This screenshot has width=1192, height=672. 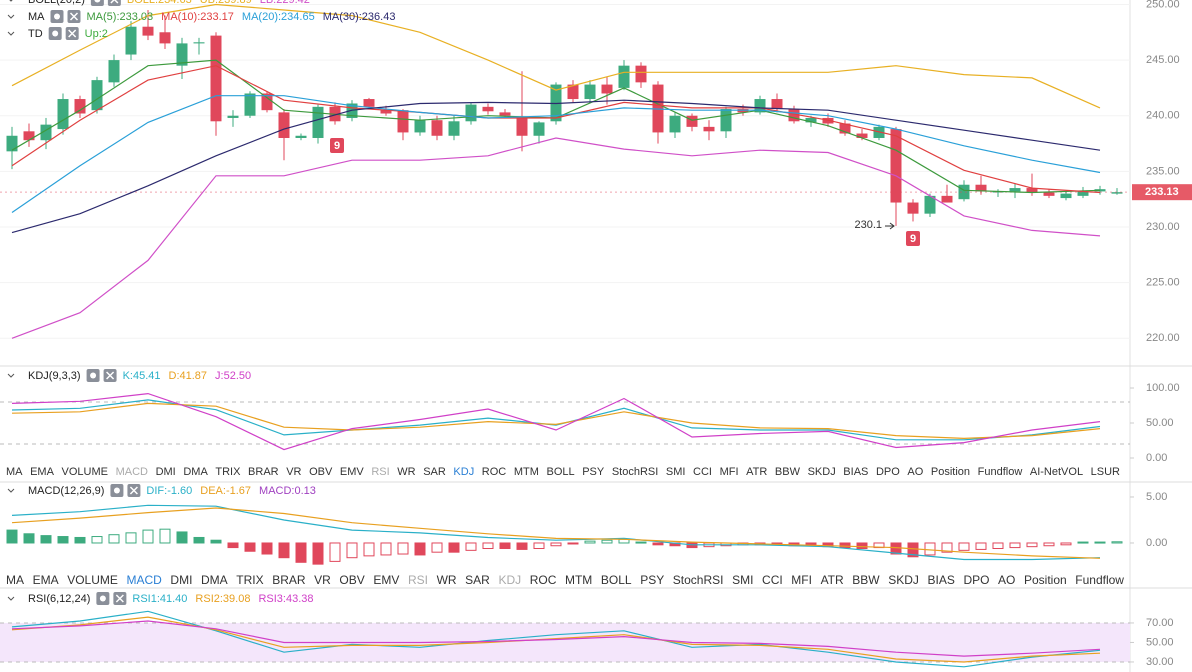 I want to click on y-tick-label: 50.00, so click(x=1160, y=642).